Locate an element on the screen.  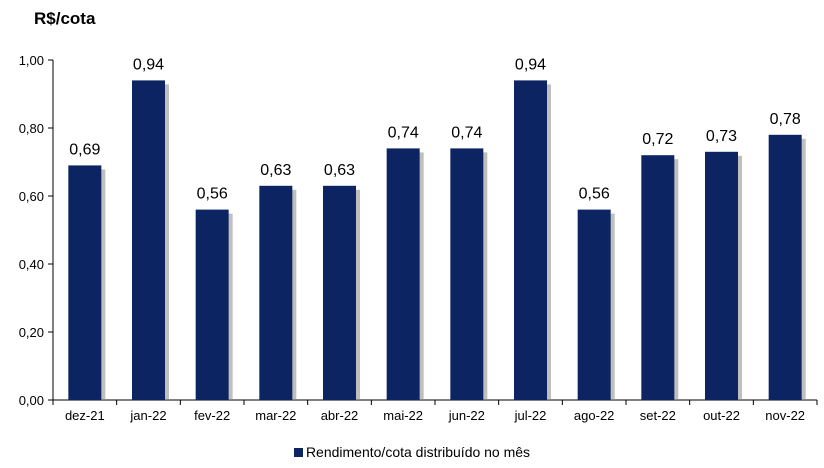
x-tick-label: dez-21 is located at coordinates (85, 415).